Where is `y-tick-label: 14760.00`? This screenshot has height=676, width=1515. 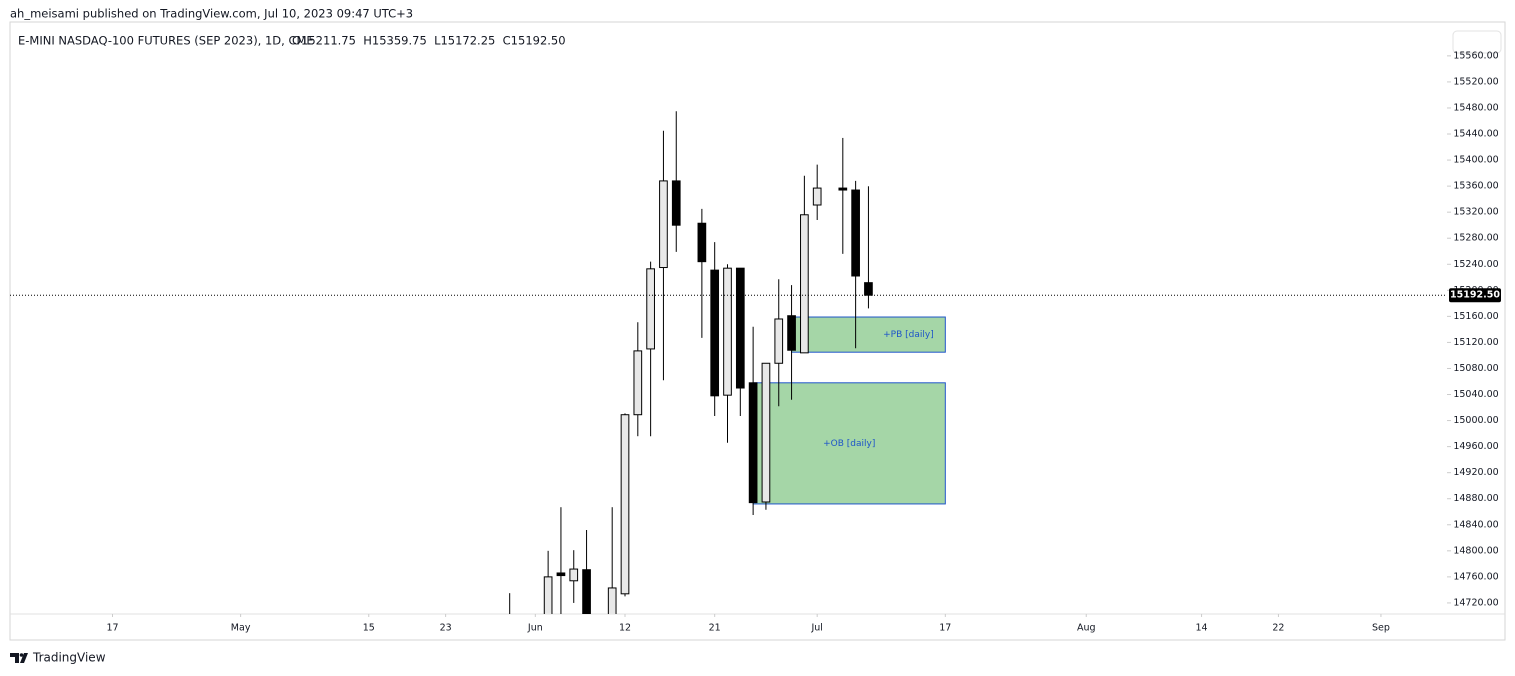
y-tick-label: 14760.00 is located at coordinates (1475, 576).